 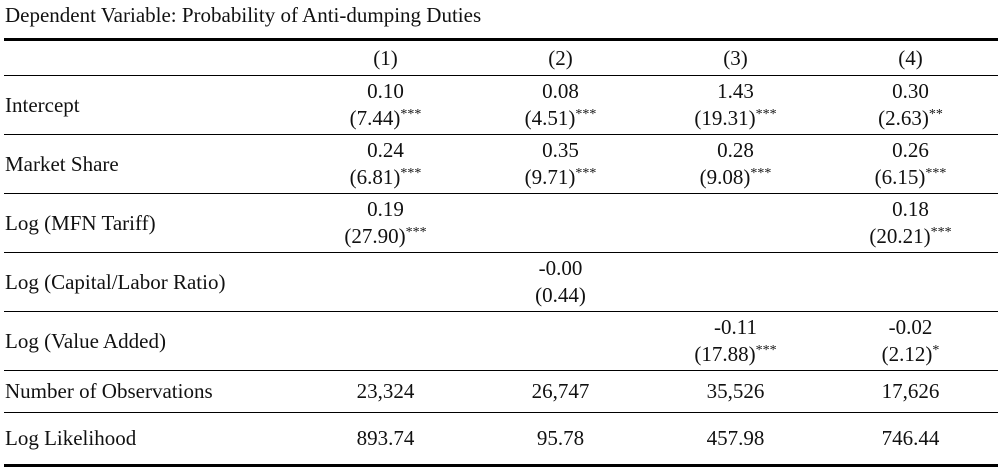 I want to click on t-value: (2.63), so click(x=903, y=118).